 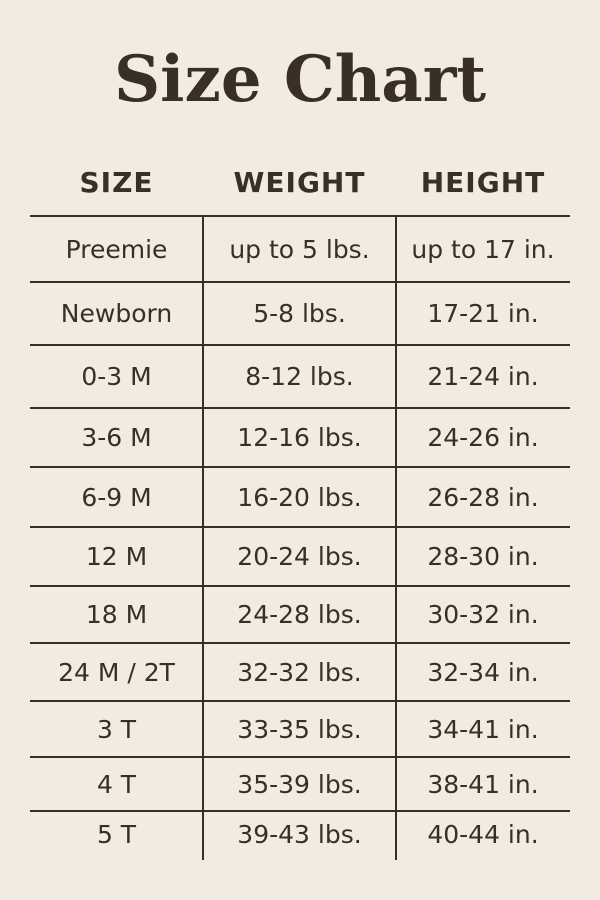 What do you see at coordinates (116, 313) in the screenshot?
I see `size-cell: Newborn` at bounding box center [116, 313].